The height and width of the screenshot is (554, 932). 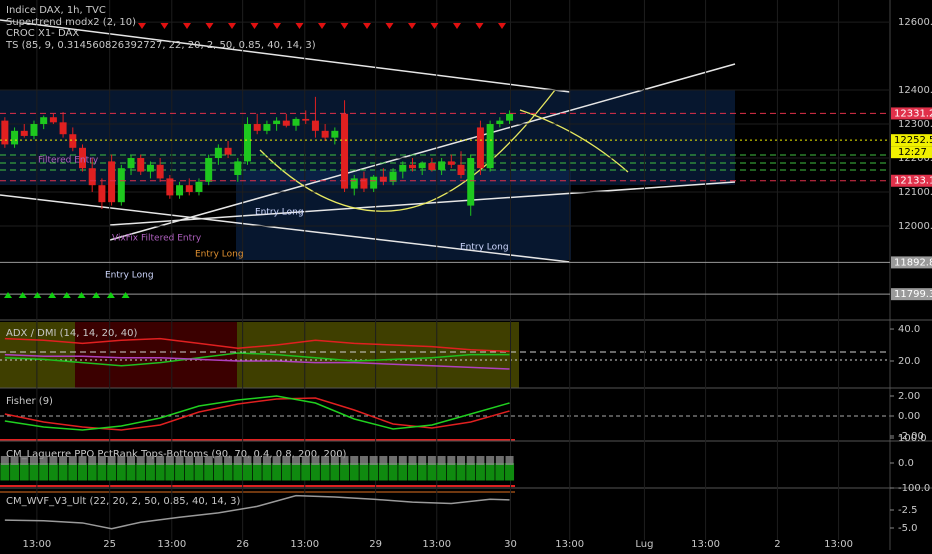 I want to click on y-tick-label: 12000.0, so click(x=915, y=226).